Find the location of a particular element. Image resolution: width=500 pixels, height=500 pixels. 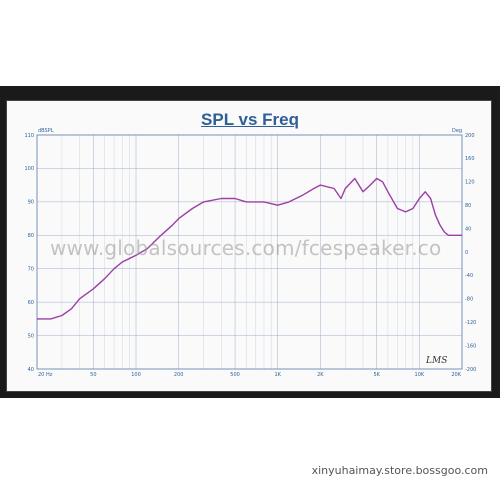

x-axis-ticks: 20 Hz 50 100 200 500 1K 2K 5K 10K 20K is located at coordinates (250, 375).